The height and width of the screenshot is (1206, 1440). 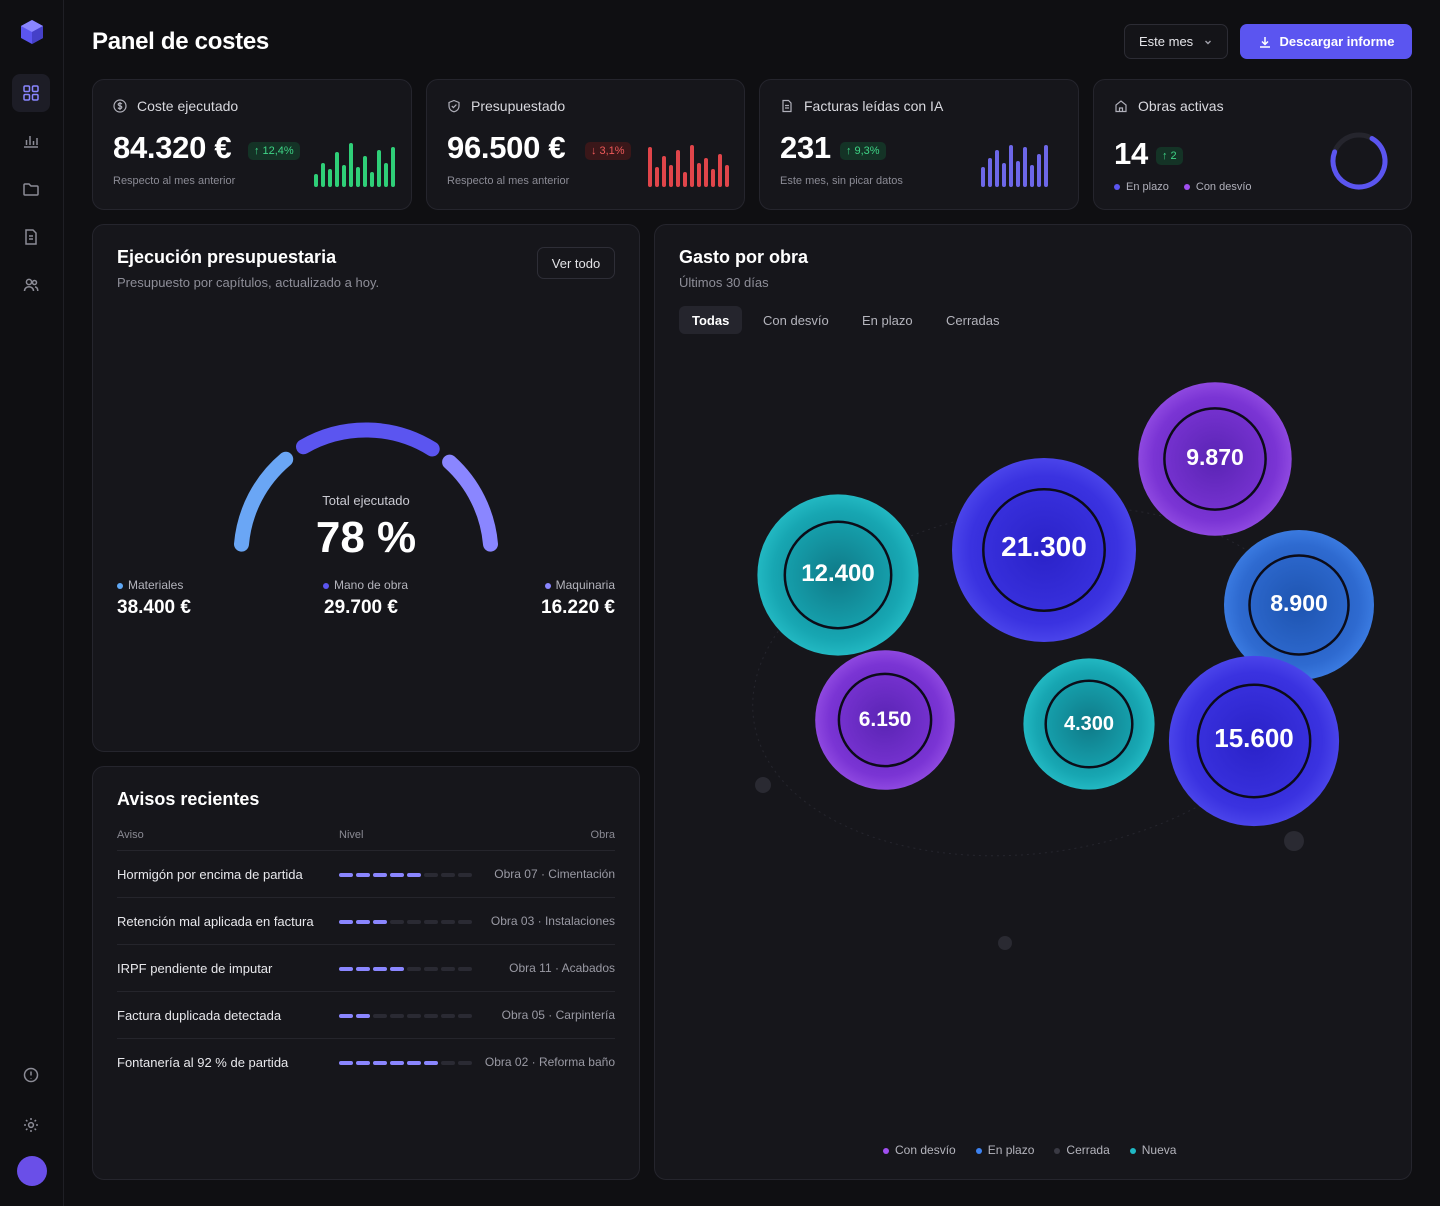 What do you see at coordinates (554, 874) in the screenshot?
I see `alert-project: Obra 07 · Cimentación` at bounding box center [554, 874].